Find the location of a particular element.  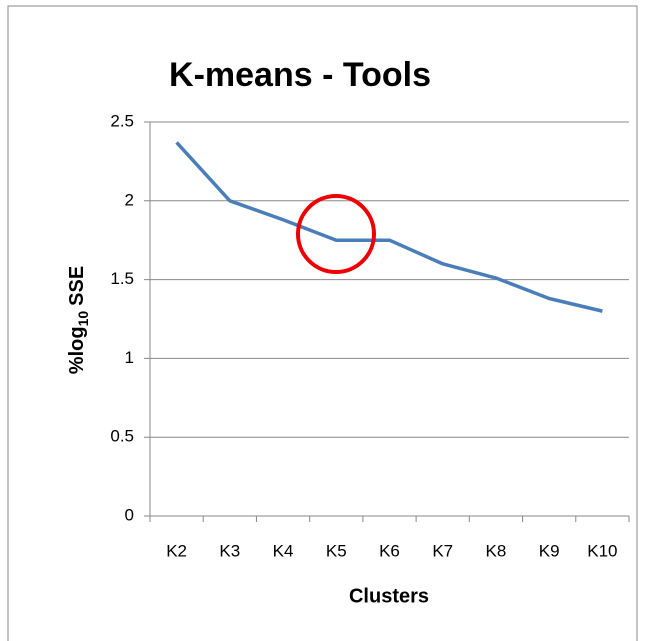

y-label-part: SSE is located at coordinates (77, 286).